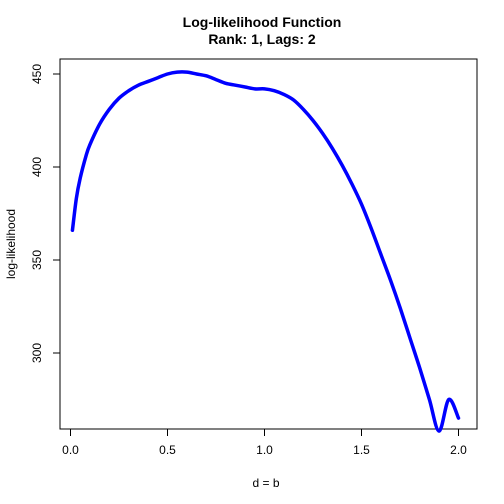  What do you see at coordinates (11, 244) in the screenshot?
I see `y-axis-label: log-likelihood` at bounding box center [11, 244].